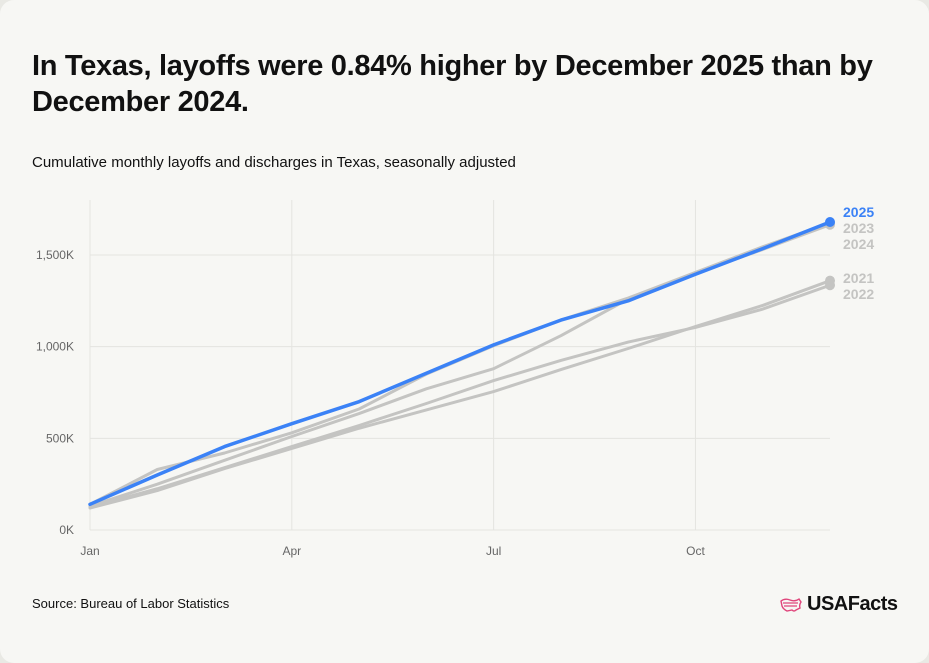 Image resolution: width=929 pixels, height=663 pixels. What do you see at coordinates (66, 530) in the screenshot?
I see `y-tick-label: 0K` at bounding box center [66, 530].